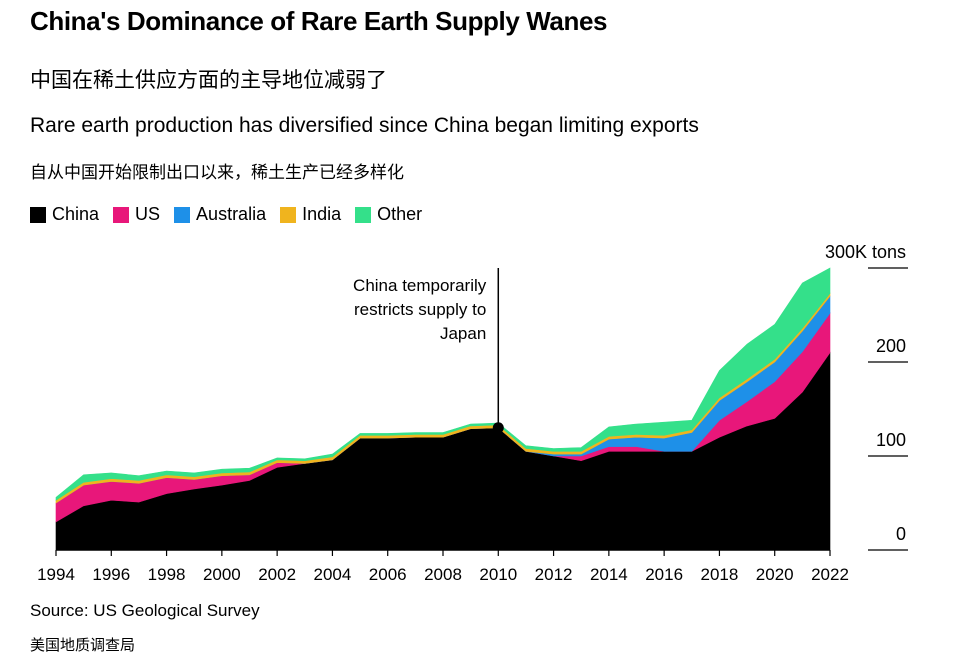  Describe the element at coordinates (76, 214) in the screenshot. I see `legend-label-china: China` at that location.